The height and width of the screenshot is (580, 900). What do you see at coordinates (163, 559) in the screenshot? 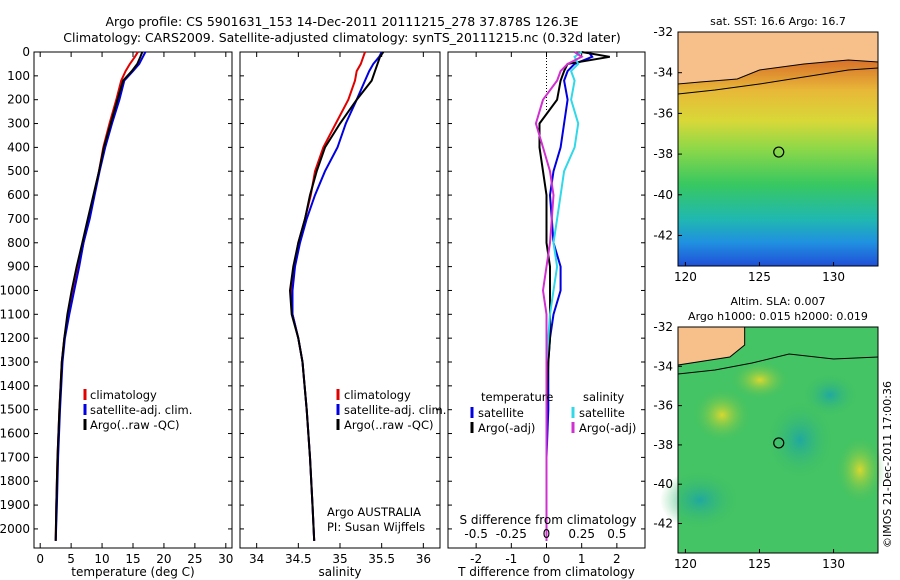
I see `x-tick-label: 20` at bounding box center [163, 559].